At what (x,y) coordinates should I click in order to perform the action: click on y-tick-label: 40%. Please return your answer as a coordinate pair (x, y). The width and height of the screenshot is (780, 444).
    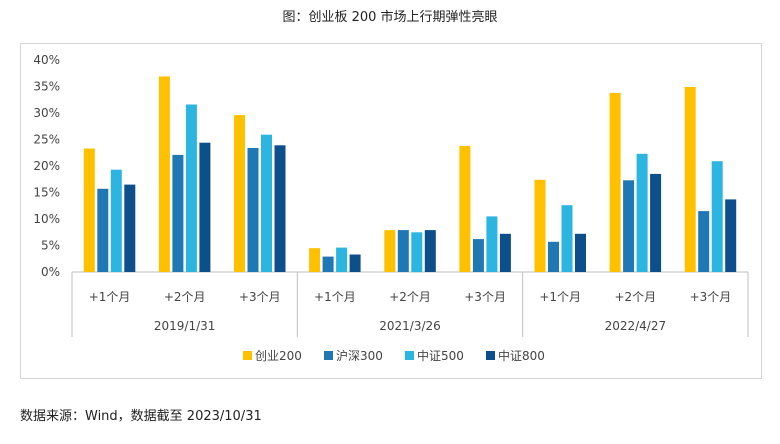
    Looking at the image, I should click on (46, 60).